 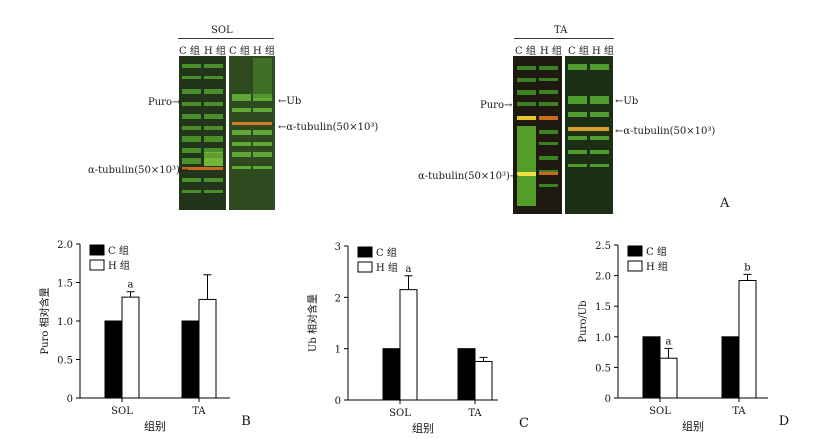 What do you see at coordinates (561, 30) in the screenshot?
I see `ta-title: TA` at bounding box center [561, 30].